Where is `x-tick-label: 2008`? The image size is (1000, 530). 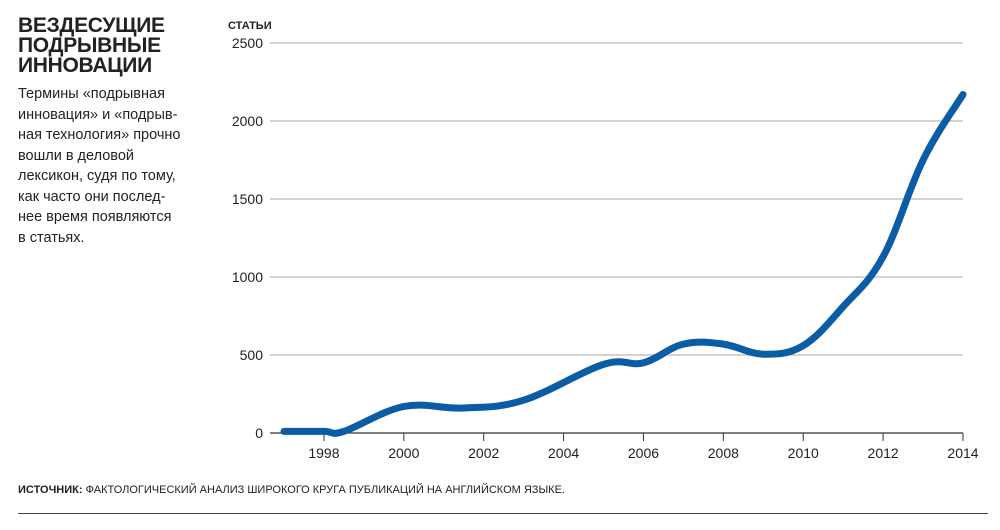
x-tick-label: 2008 is located at coordinates (723, 453).